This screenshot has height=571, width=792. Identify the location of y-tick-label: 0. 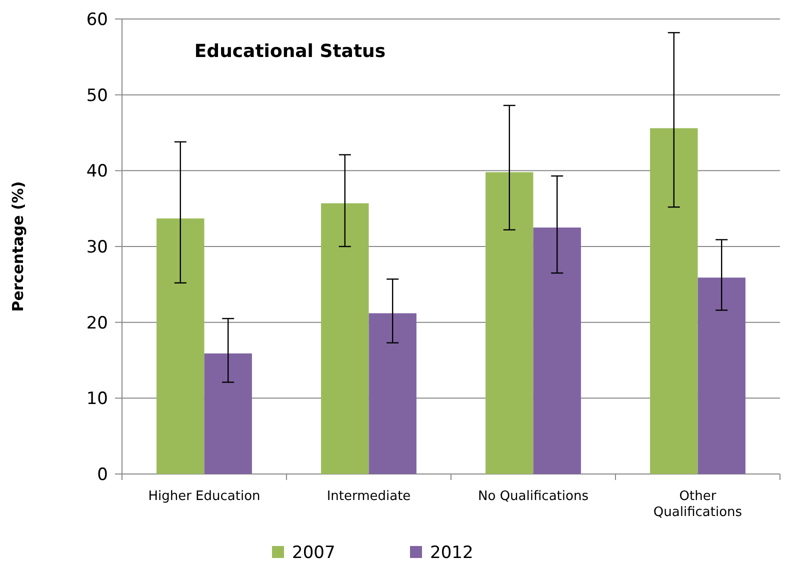
(102, 474).